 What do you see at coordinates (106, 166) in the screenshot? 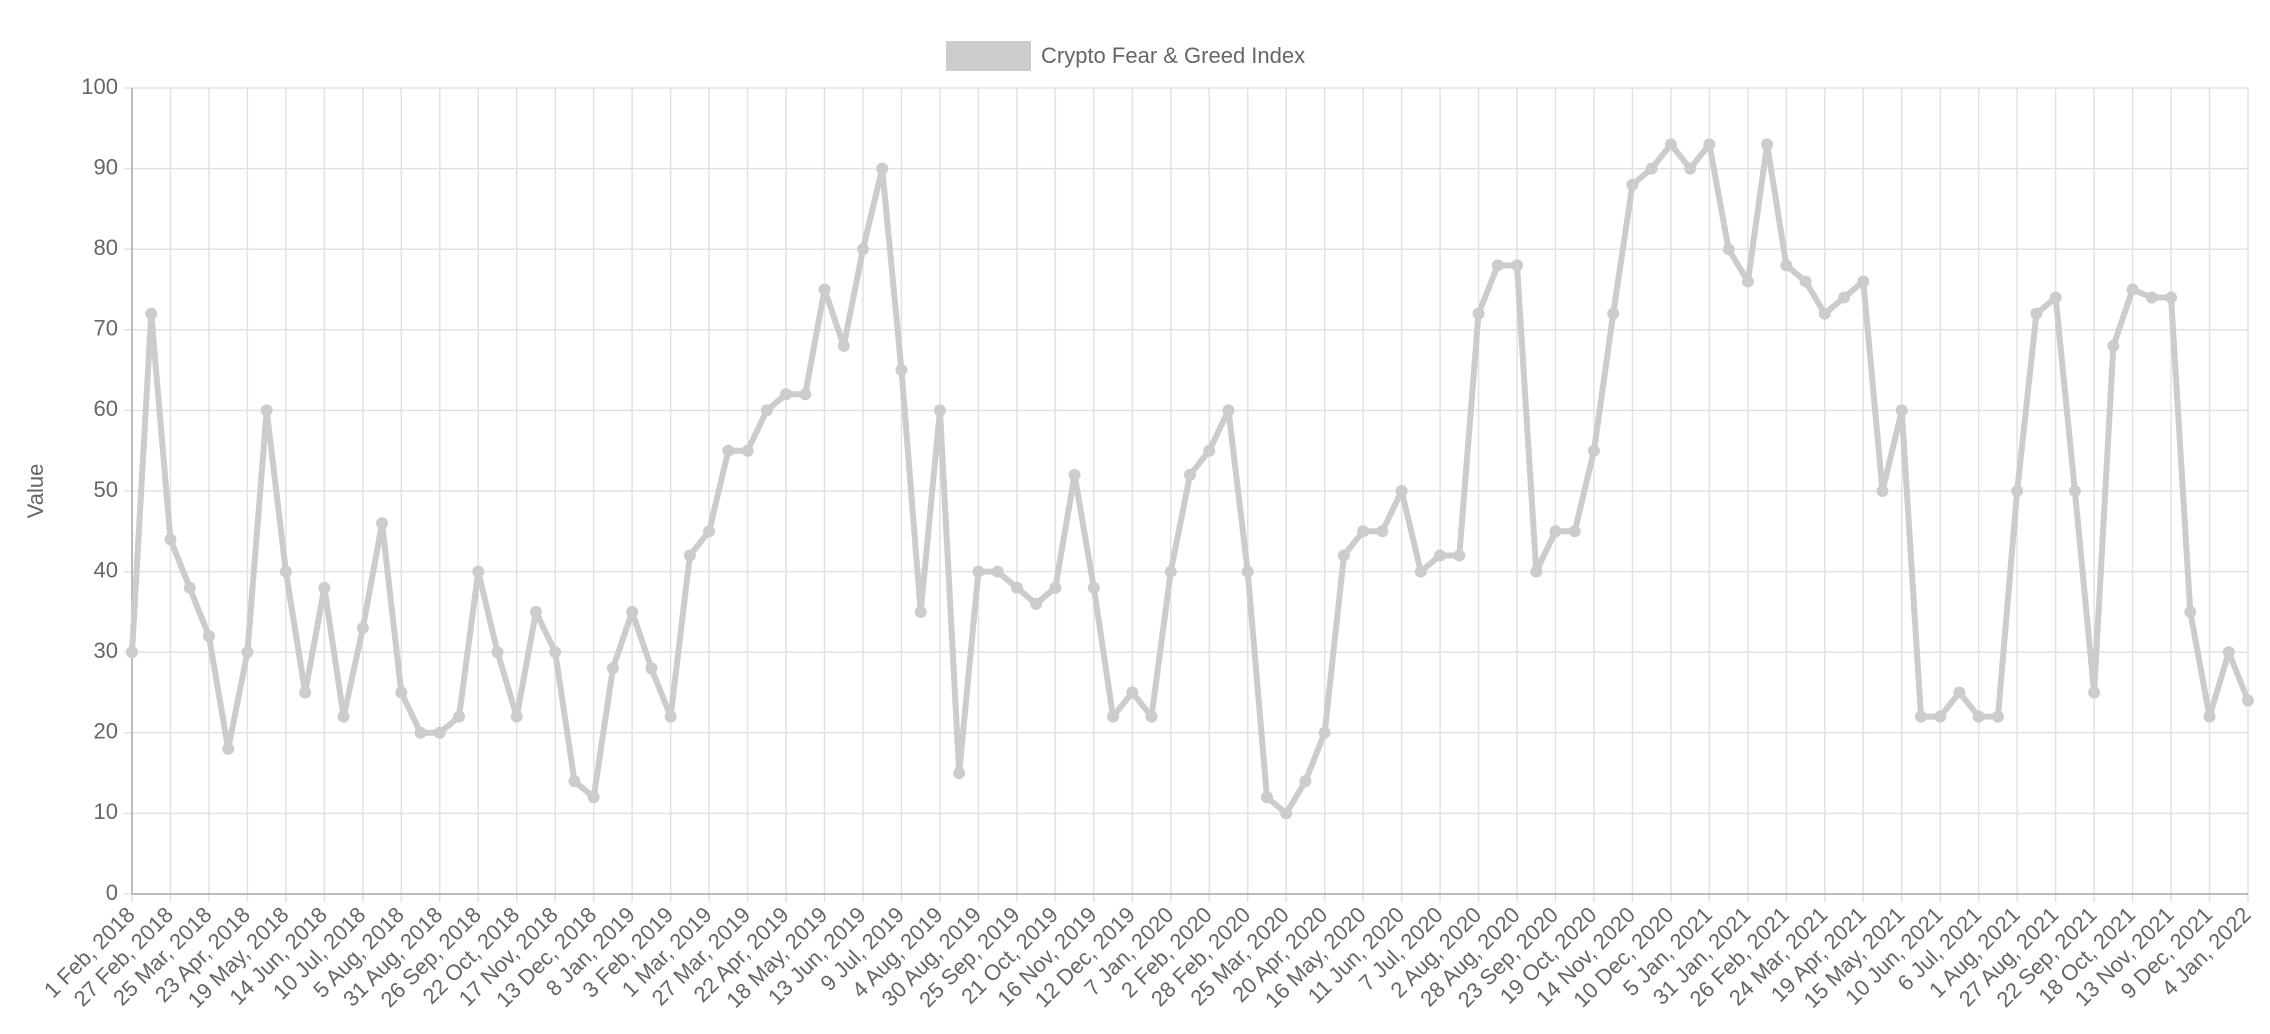
I see `y-tick-label: 90` at bounding box center [106, 166].